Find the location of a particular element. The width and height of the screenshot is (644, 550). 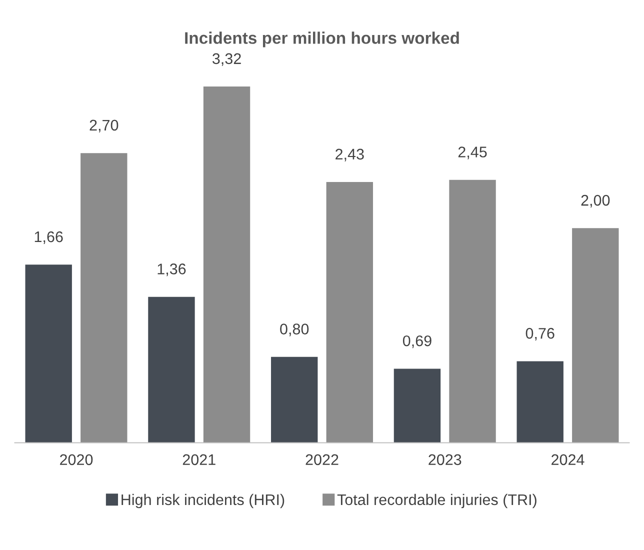

data-label: 2,00 is located at coordinates (595, 201).